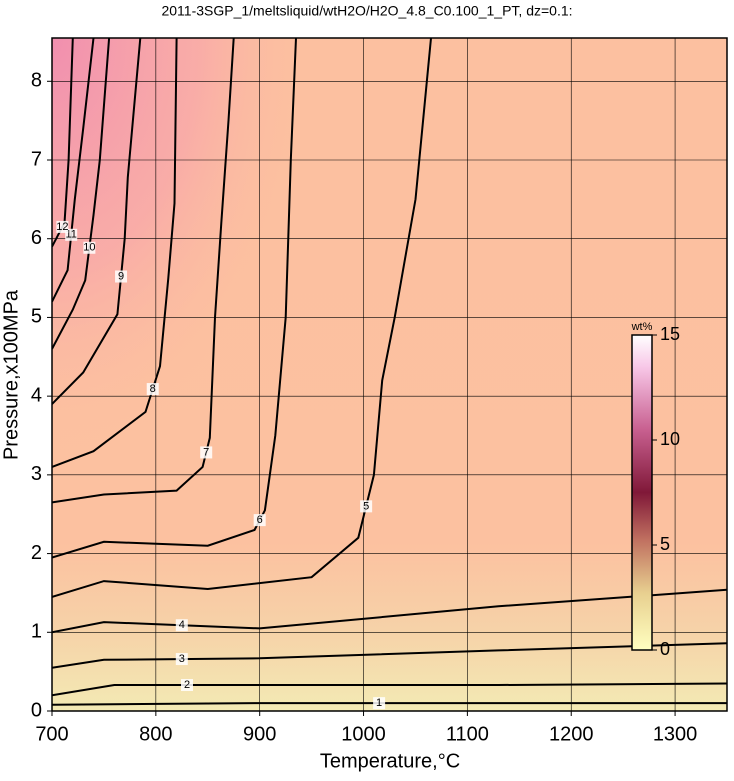 The height and width of the screenshot is (781, 734). I want to click on contour-label: 9, so click(121, 276).